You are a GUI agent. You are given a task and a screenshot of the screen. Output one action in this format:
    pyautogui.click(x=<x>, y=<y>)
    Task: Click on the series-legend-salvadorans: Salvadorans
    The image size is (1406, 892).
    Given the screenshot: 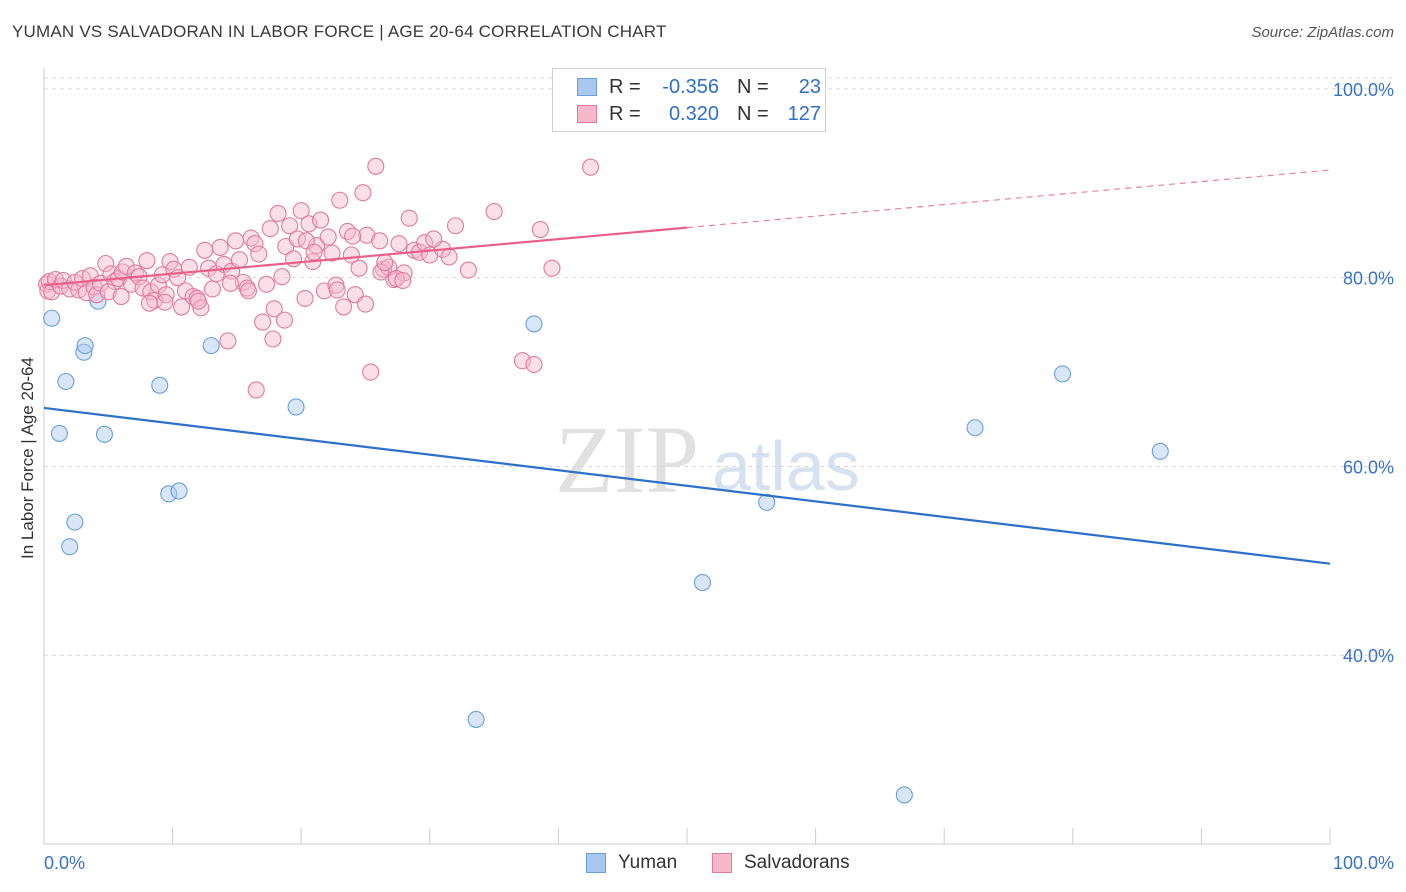 What is the action you would take?
    pyautogui.click(x=781, y=863)
    